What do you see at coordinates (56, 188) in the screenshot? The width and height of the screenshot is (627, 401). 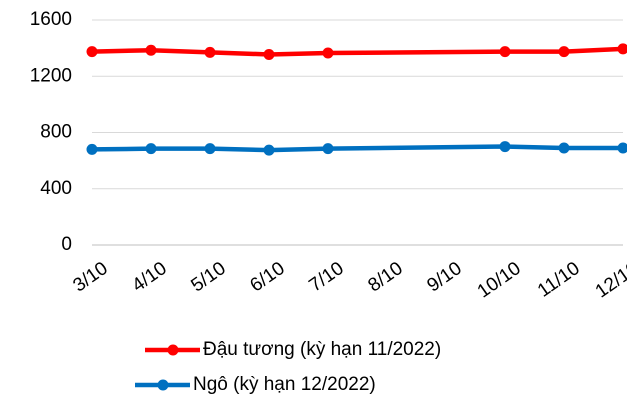 I see `y-tick-label: 400` at bounding box center [56, 188].